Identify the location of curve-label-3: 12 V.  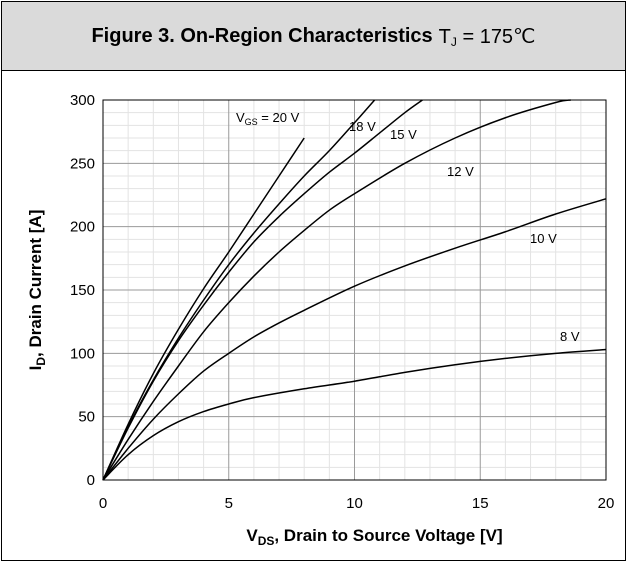
(460, 171).